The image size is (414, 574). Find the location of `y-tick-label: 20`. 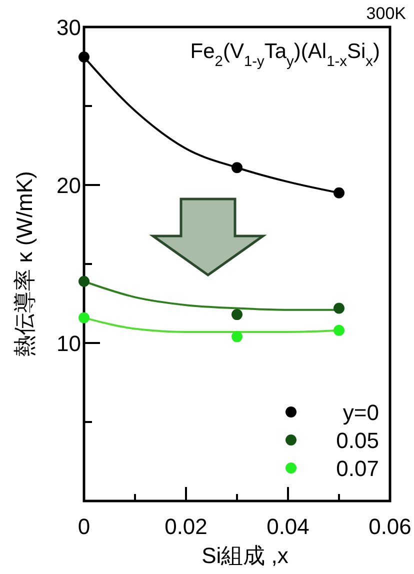

y-tick-label: 20 is located at coordinates (68, 185).